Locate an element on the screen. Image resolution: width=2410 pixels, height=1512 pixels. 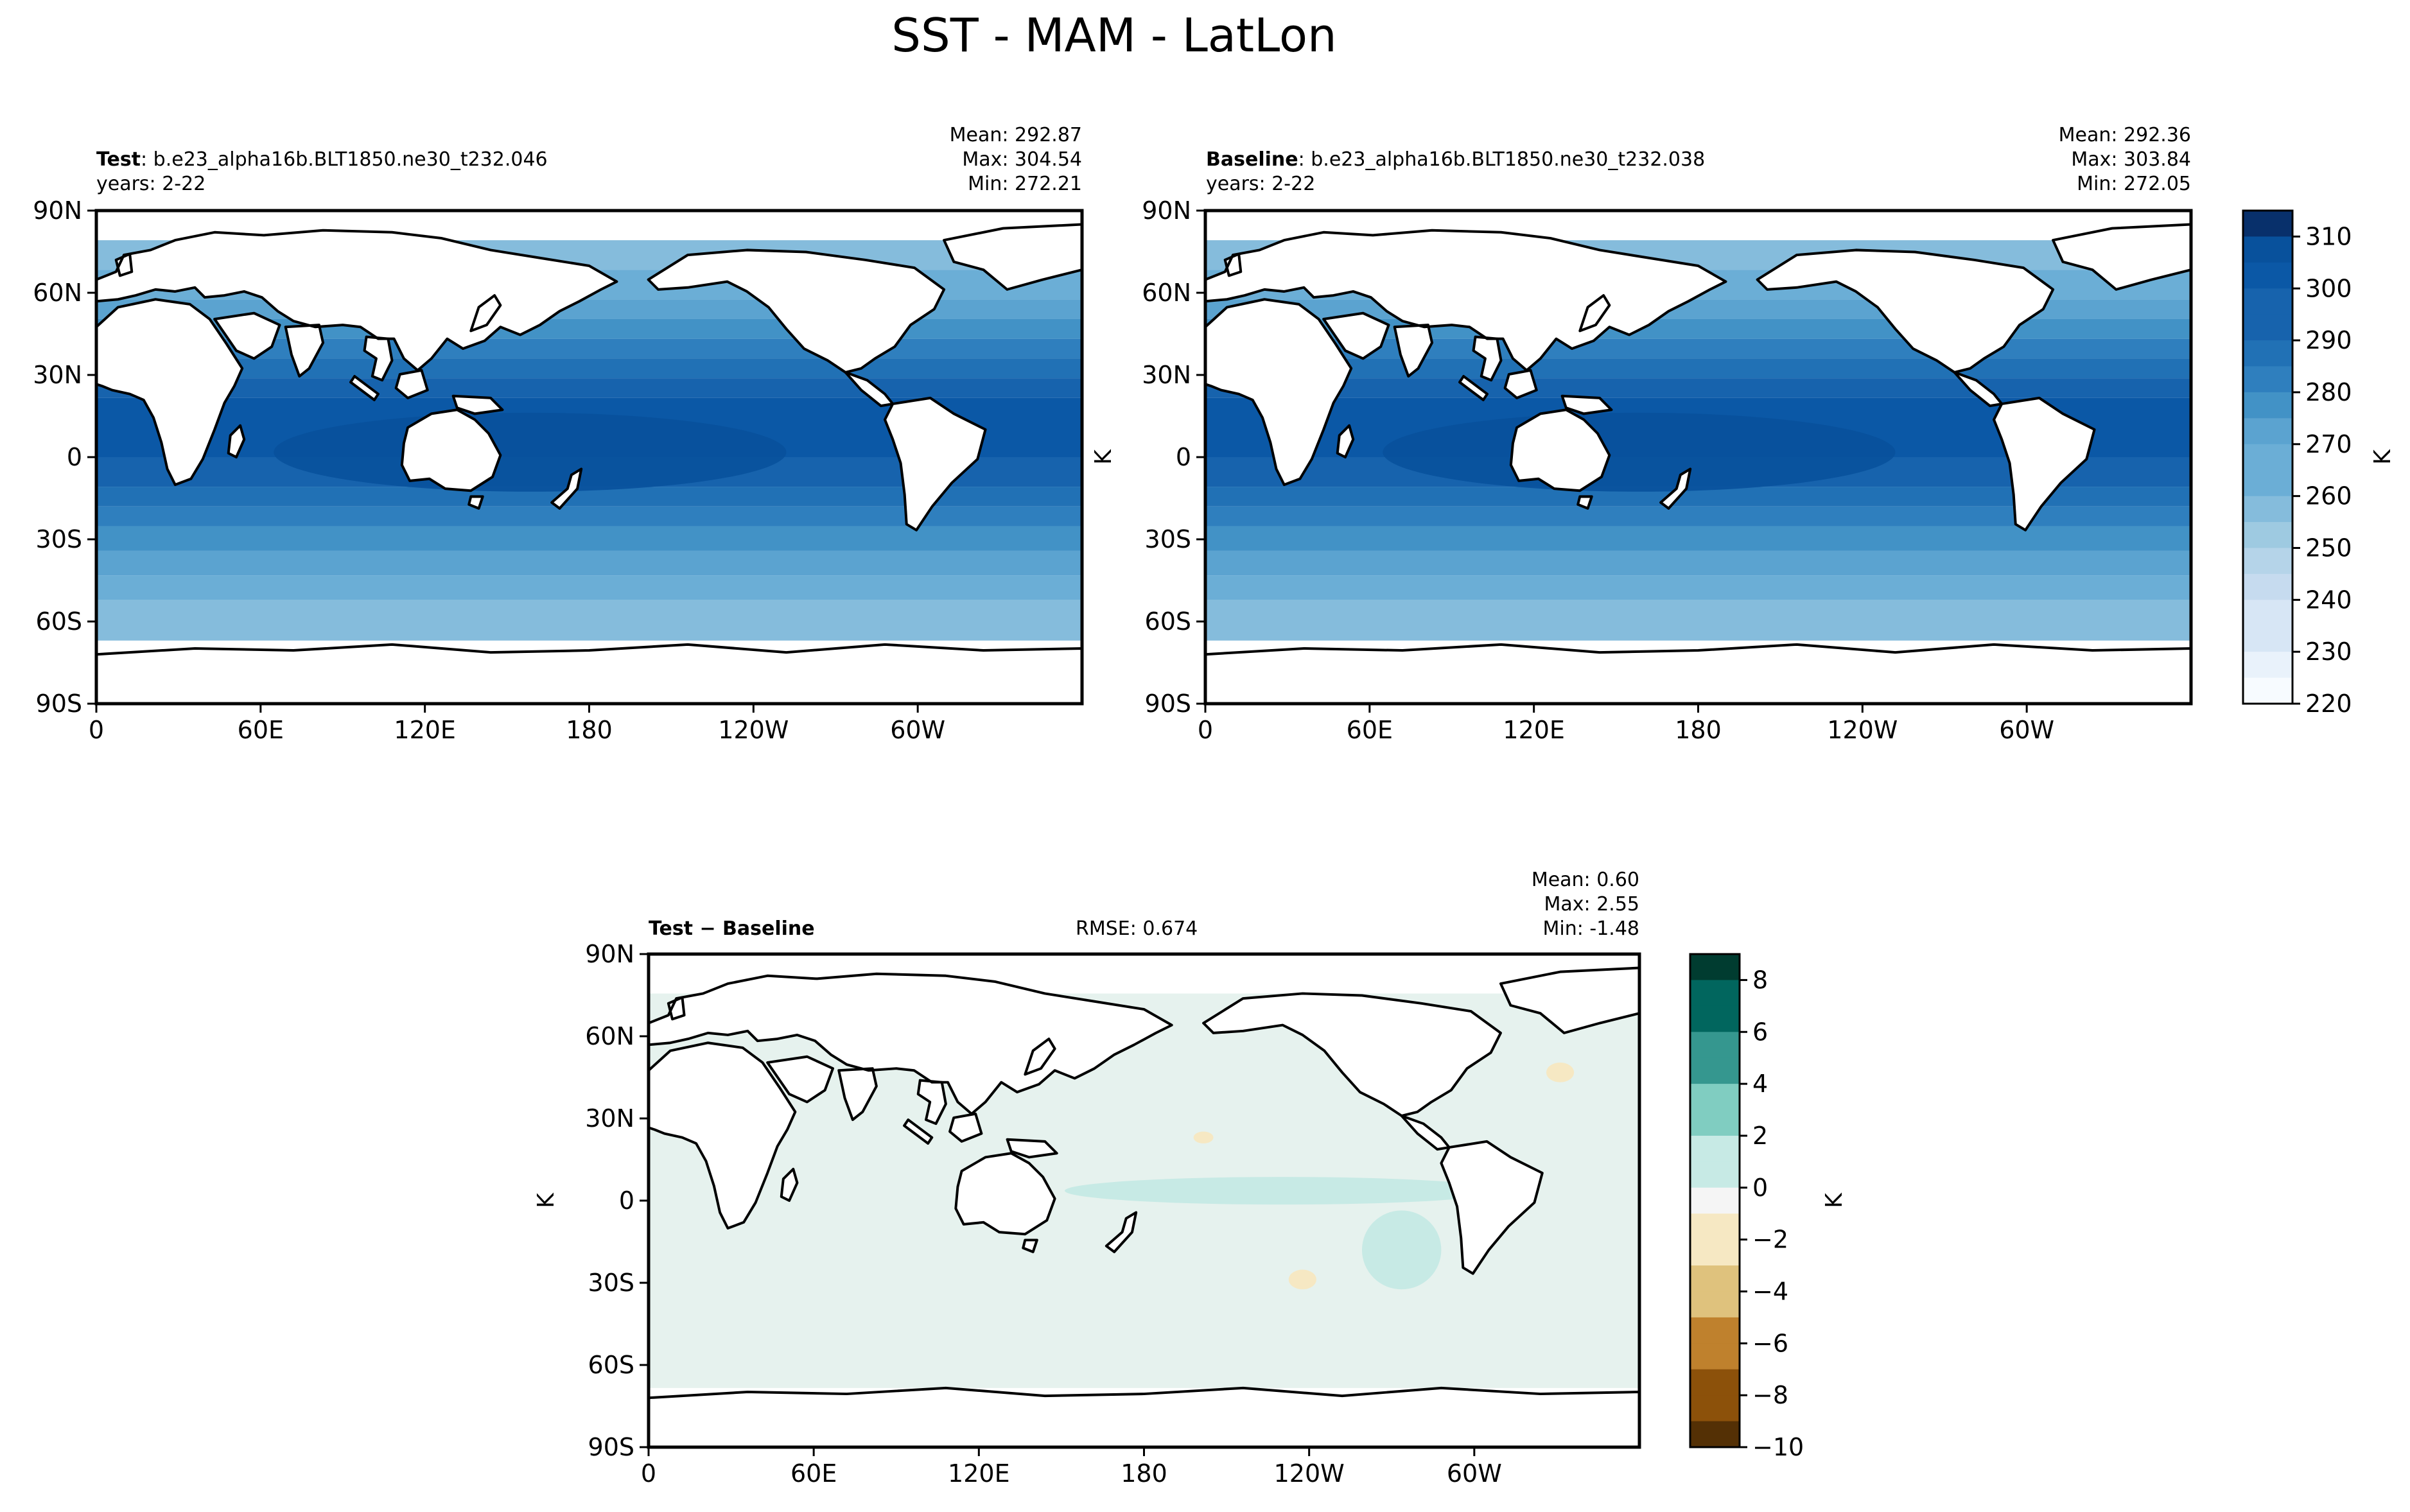
panel-baseline-stat-mean: Mean: 292.36 is located at coordinates (2125, 135).